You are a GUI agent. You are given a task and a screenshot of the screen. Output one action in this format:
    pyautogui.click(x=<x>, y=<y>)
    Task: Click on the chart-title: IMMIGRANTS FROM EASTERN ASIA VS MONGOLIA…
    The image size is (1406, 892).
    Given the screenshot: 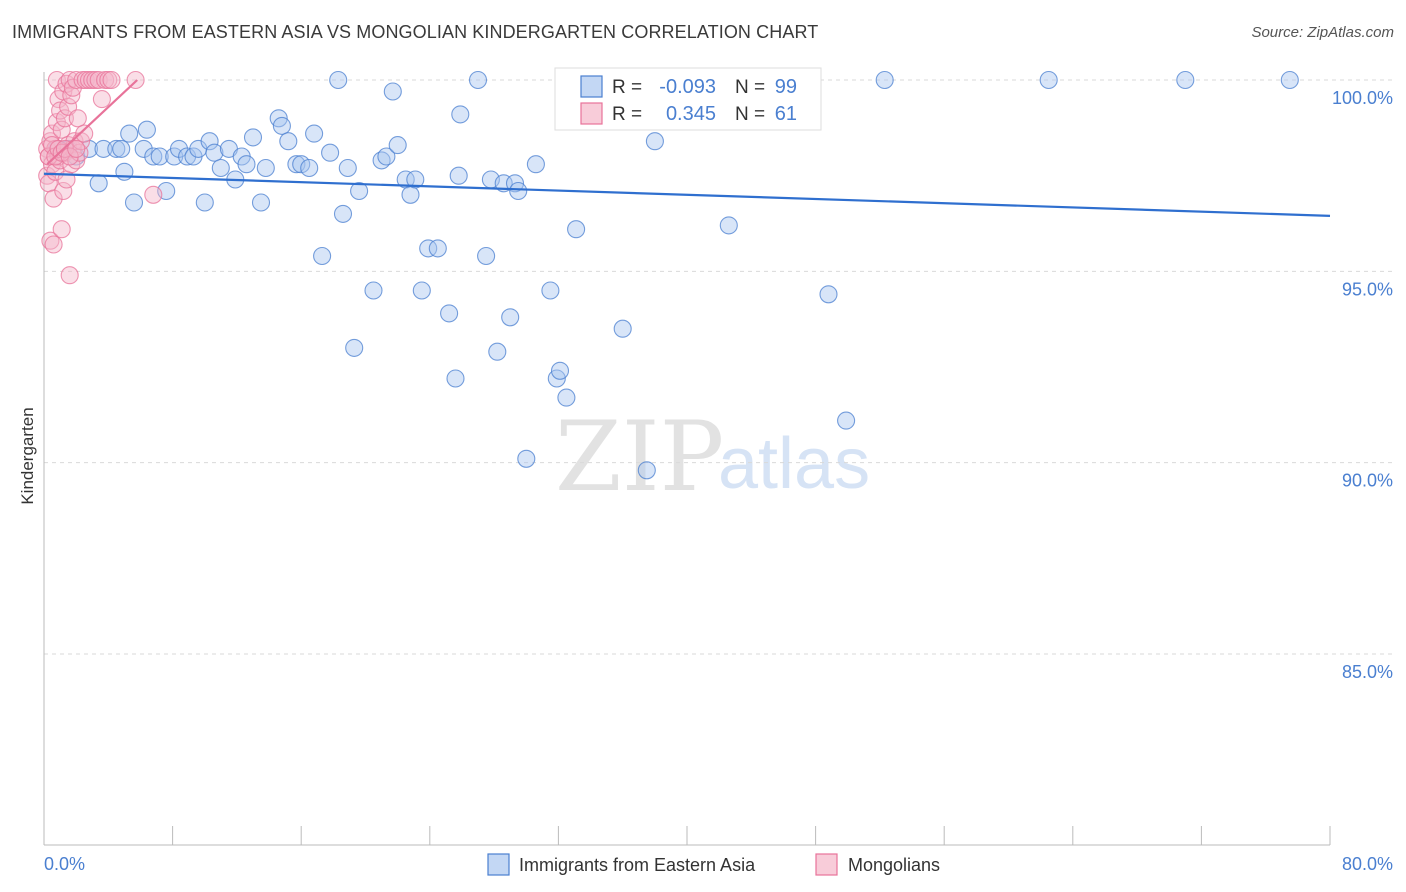 What is the action you would take?
    pyautogui.click(x=415, y=32)
    